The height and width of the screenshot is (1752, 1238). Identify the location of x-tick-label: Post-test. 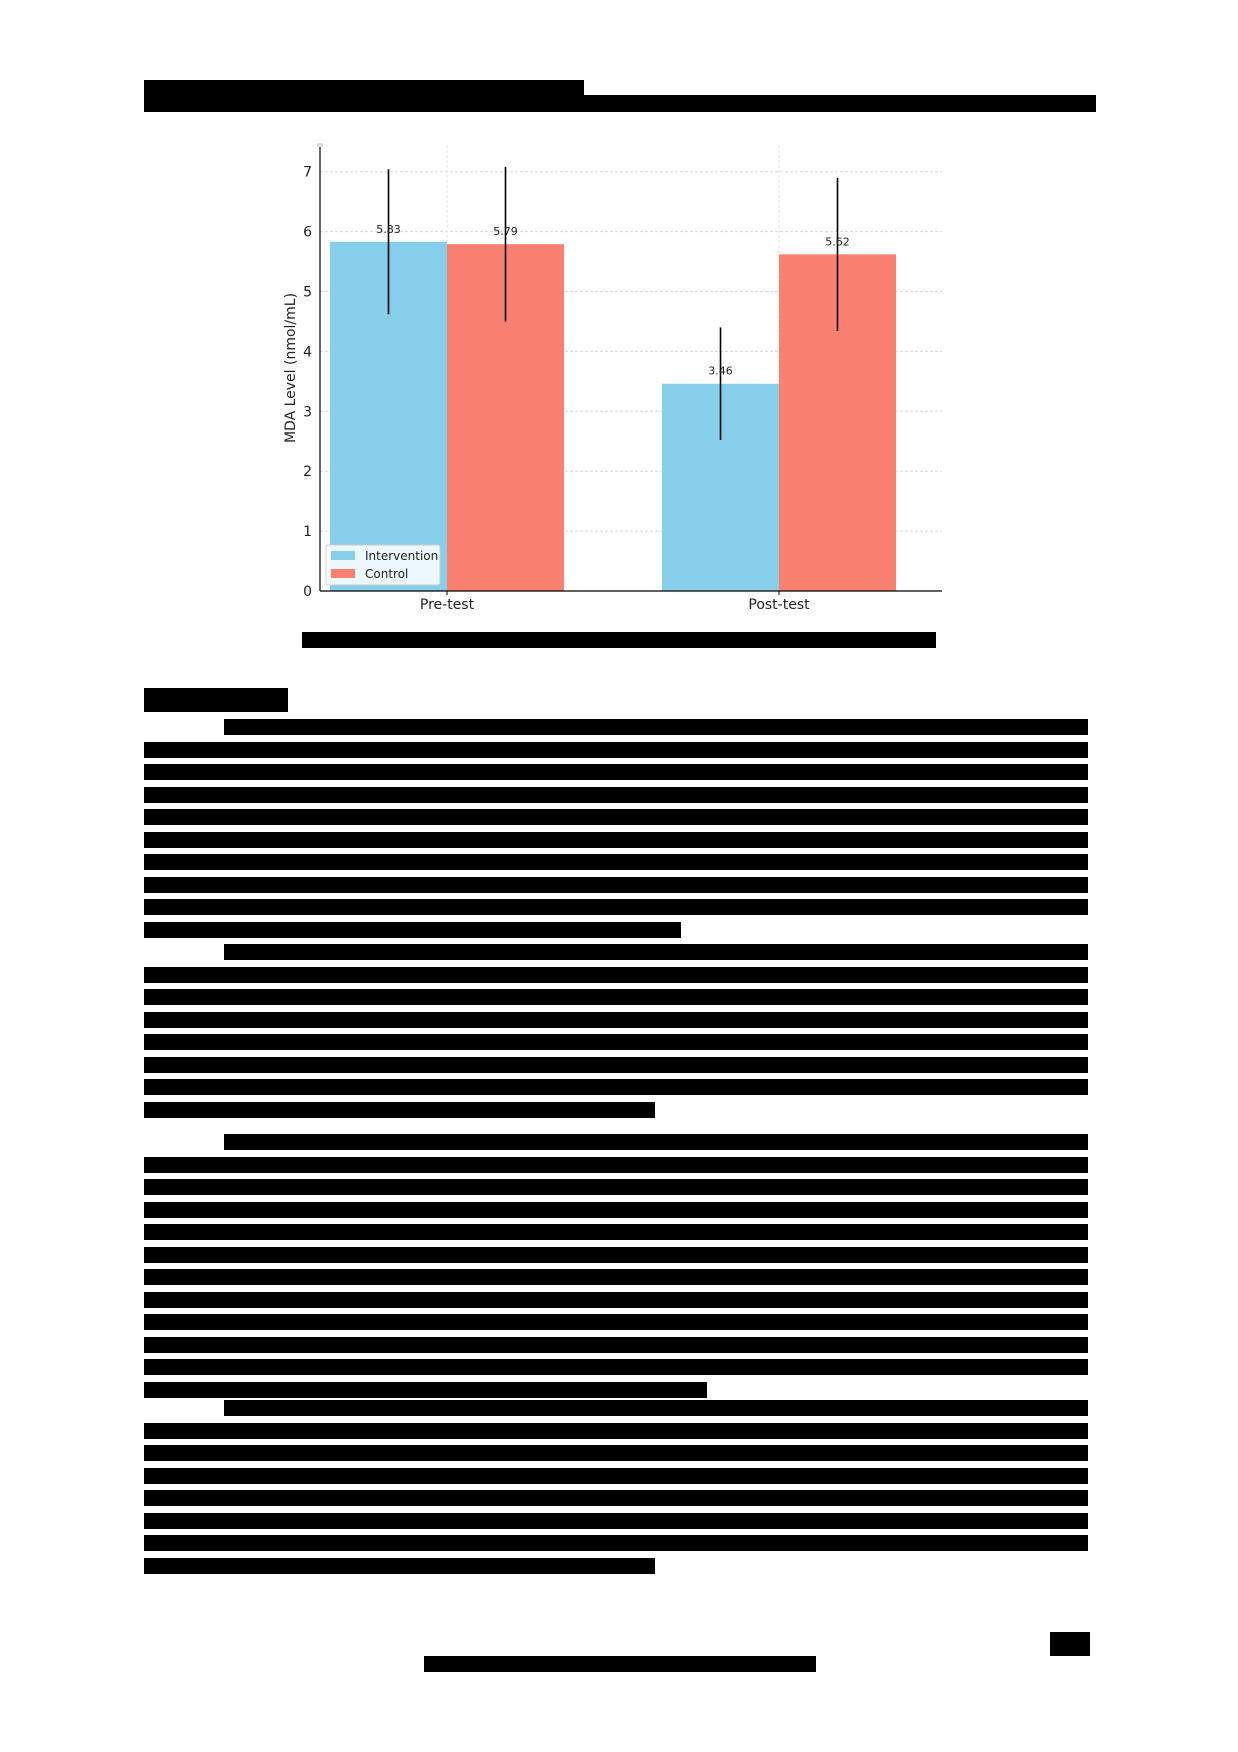
(779, 605).